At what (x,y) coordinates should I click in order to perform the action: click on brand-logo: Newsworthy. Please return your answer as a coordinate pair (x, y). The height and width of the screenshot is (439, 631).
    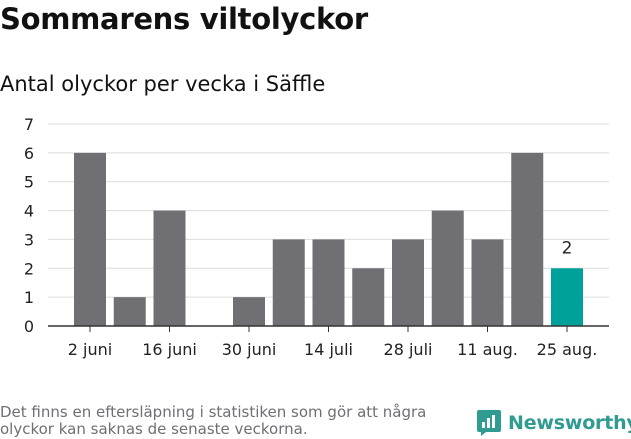
    Looking at the image, I should click on (553, 423).